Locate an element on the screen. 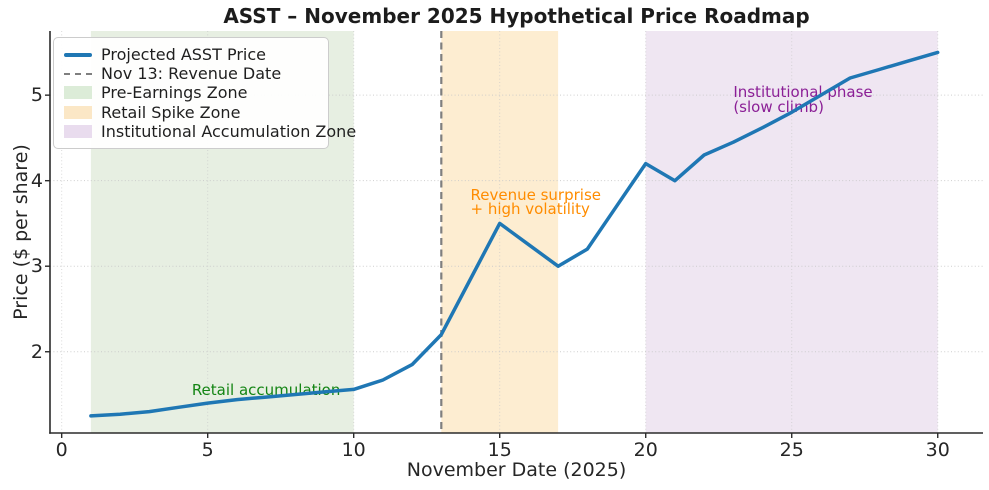  annotation-line: (slow climb) is located at coordinates (778, 106).